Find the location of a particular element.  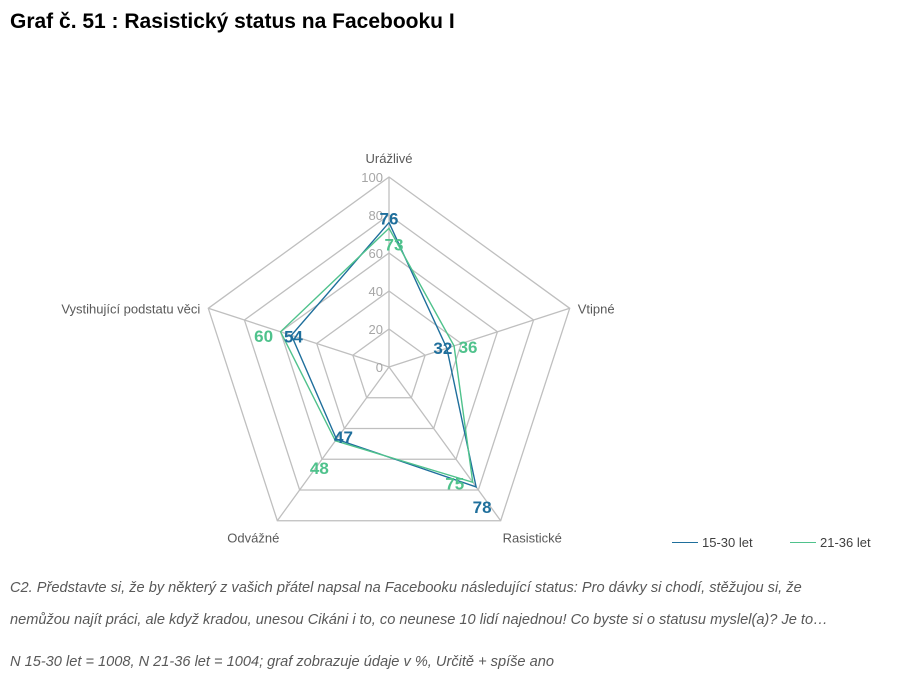

tick-label-40: 40 is located at coordinates (376, 291).